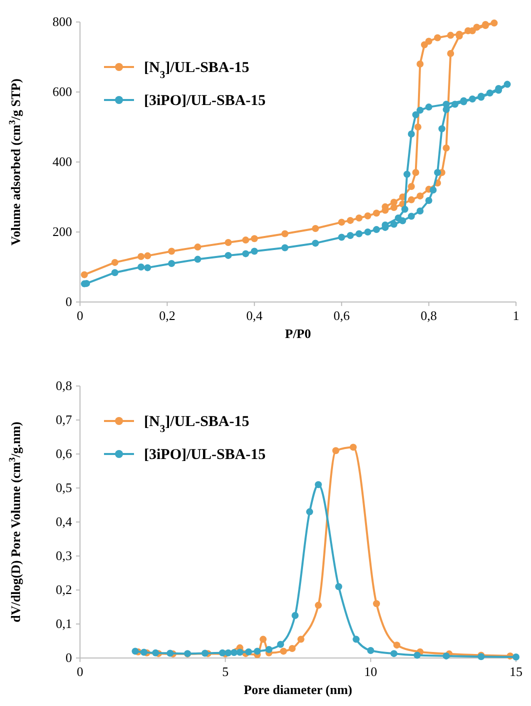 This screenshot has width=531, height=706. Describe the element at coordinates (64, 623) in the screenshot. I see `y-tick-label: 0,1` at that location.